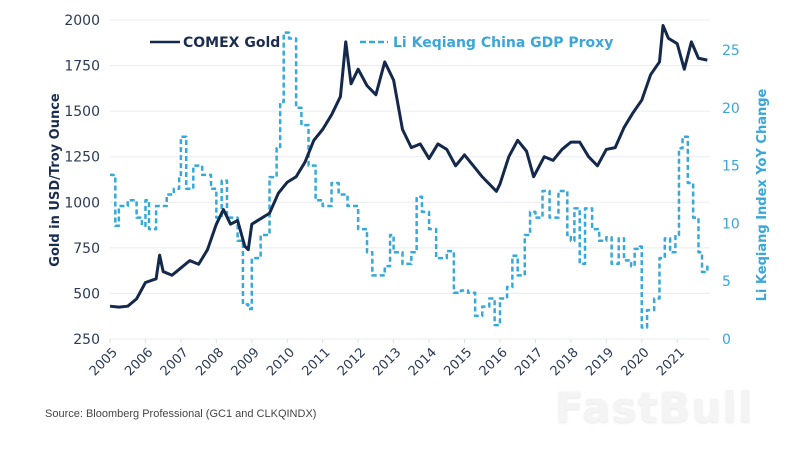 The height and width of the screenshot is (461, 808). I want to click on y-axis-right-labels: 0 5 10 15 20 25, so click(731, 195).